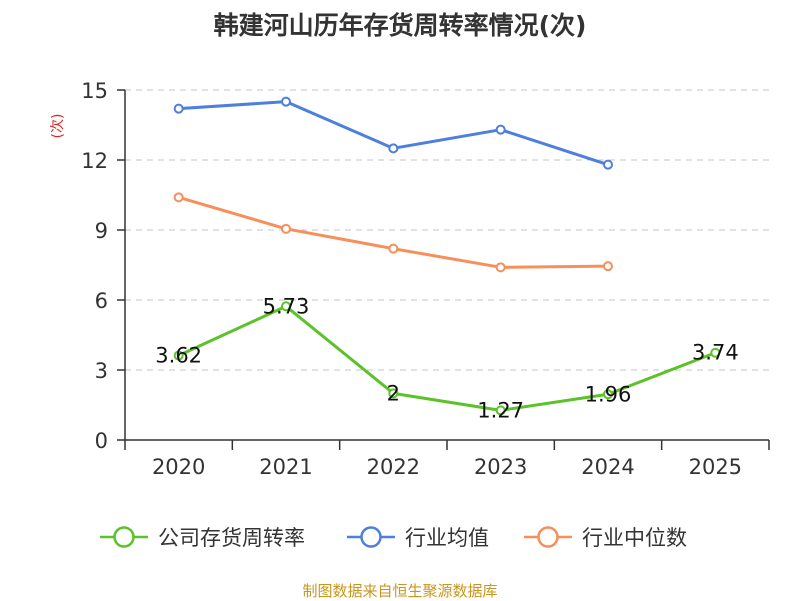 Image resolution: width=800 pixels, height=601 pixels. I want to click on x-tick-label: 2023, so click(500, 467).